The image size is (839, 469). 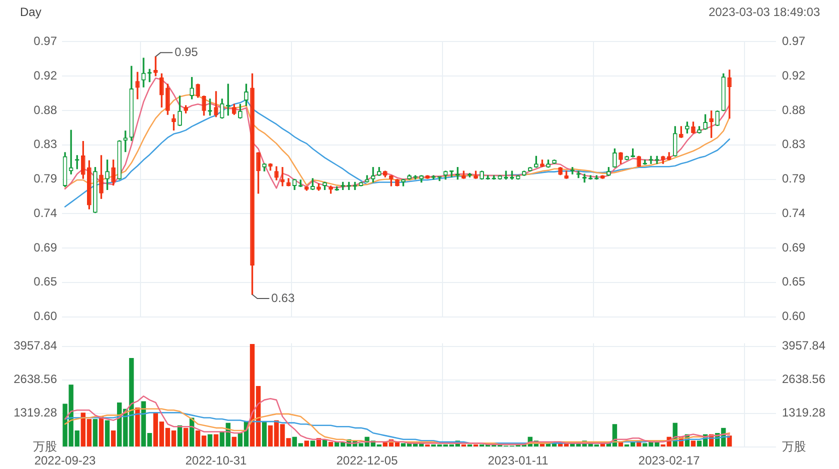 I want to click on y-tick-label: 2638.56, so click(x=36, y=379).